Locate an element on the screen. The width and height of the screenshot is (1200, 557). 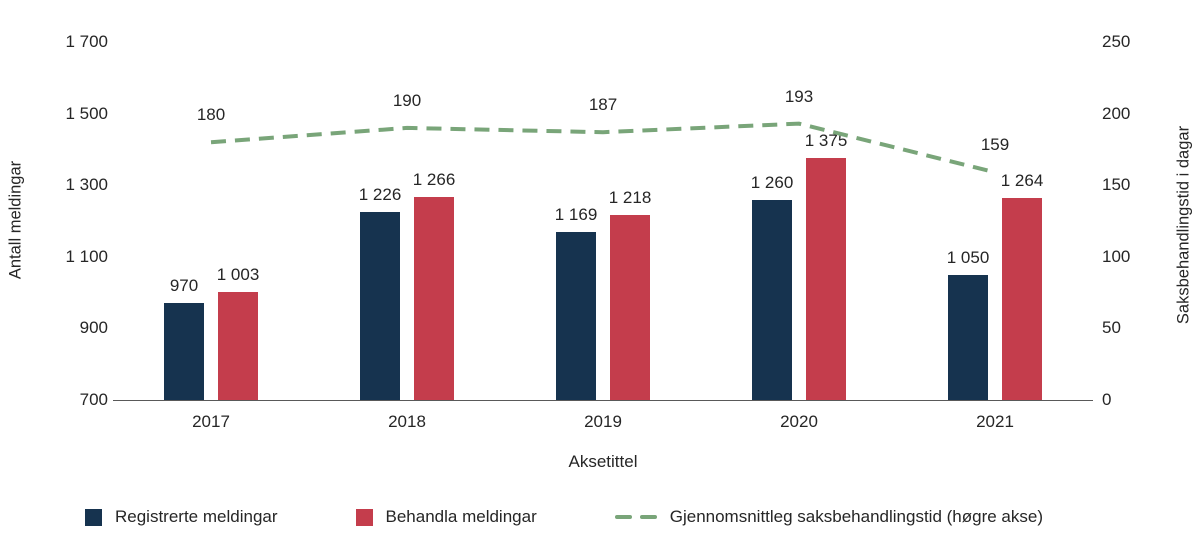
x-tick-2021: 2021 is located at coordinates (995, 421).